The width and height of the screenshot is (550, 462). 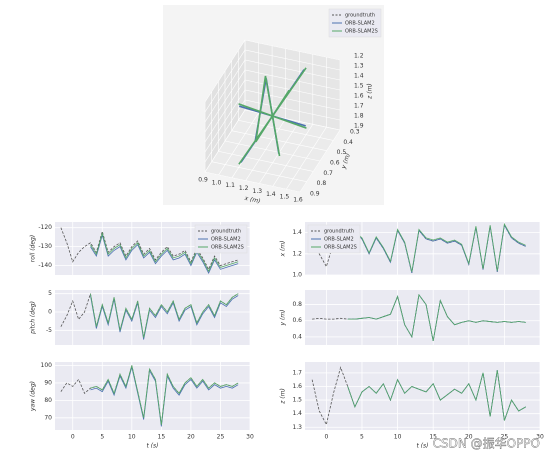 What do you see at coordinates (252, 200) in the screenshot?
I see `x-axis-label: x (m)` at bounding box center [252, 200].